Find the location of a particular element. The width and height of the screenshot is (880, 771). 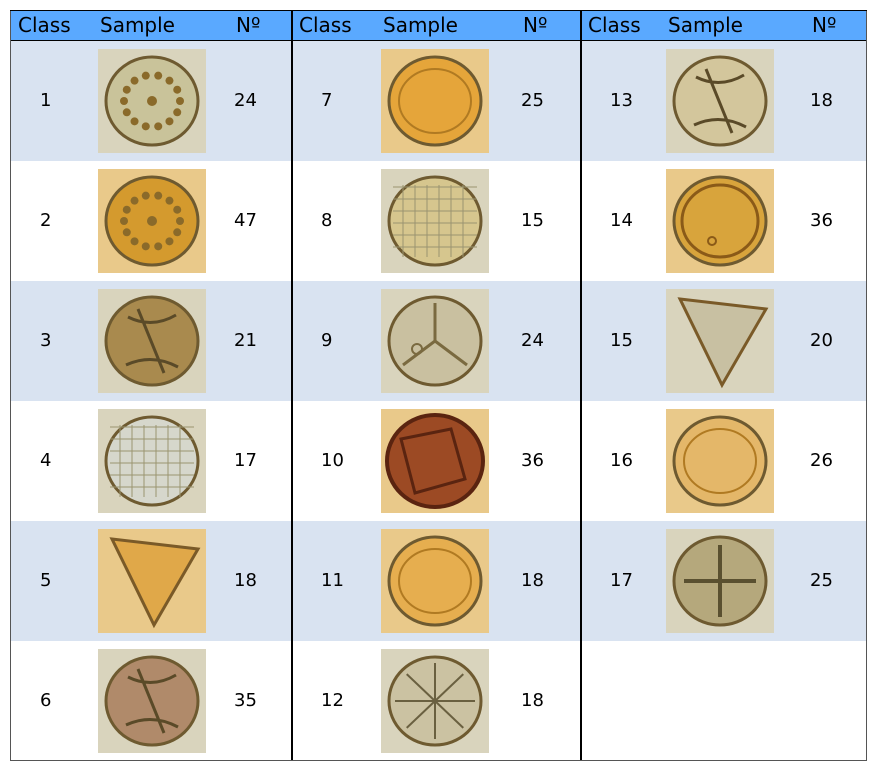

class-number: 8 is located at coordinates (327, 220).